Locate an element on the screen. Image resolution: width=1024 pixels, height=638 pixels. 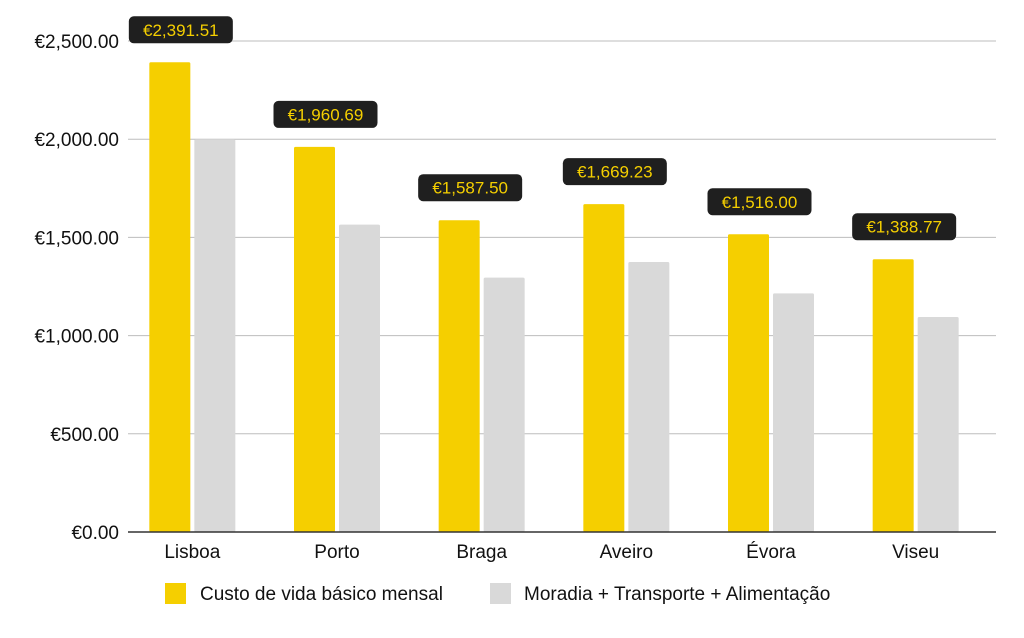
data-label: €1,669.23 is located at coordinates (615, 172).